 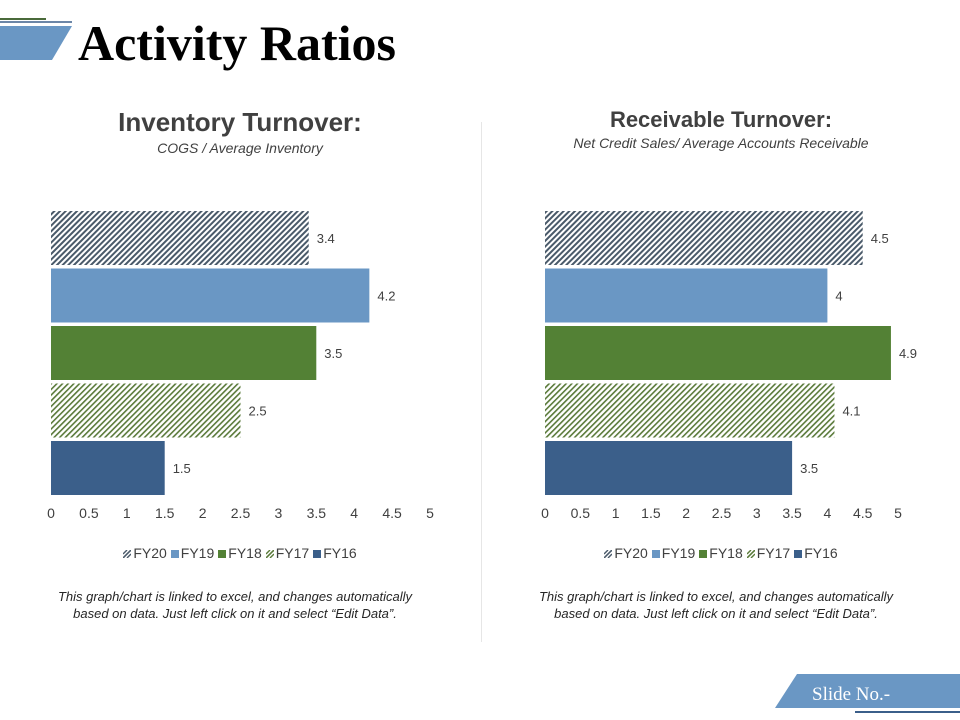 I want to click on bar-value-label: 4.1, so click(x=851, y=411).